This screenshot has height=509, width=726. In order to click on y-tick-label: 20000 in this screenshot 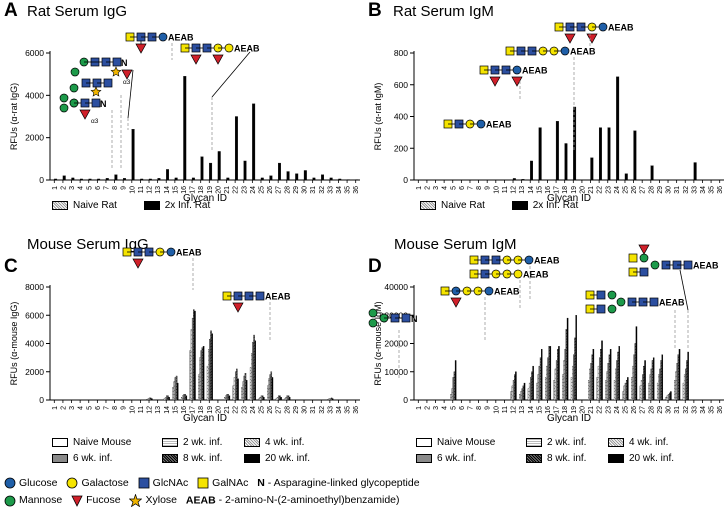, I will do `click(396, 344)`.